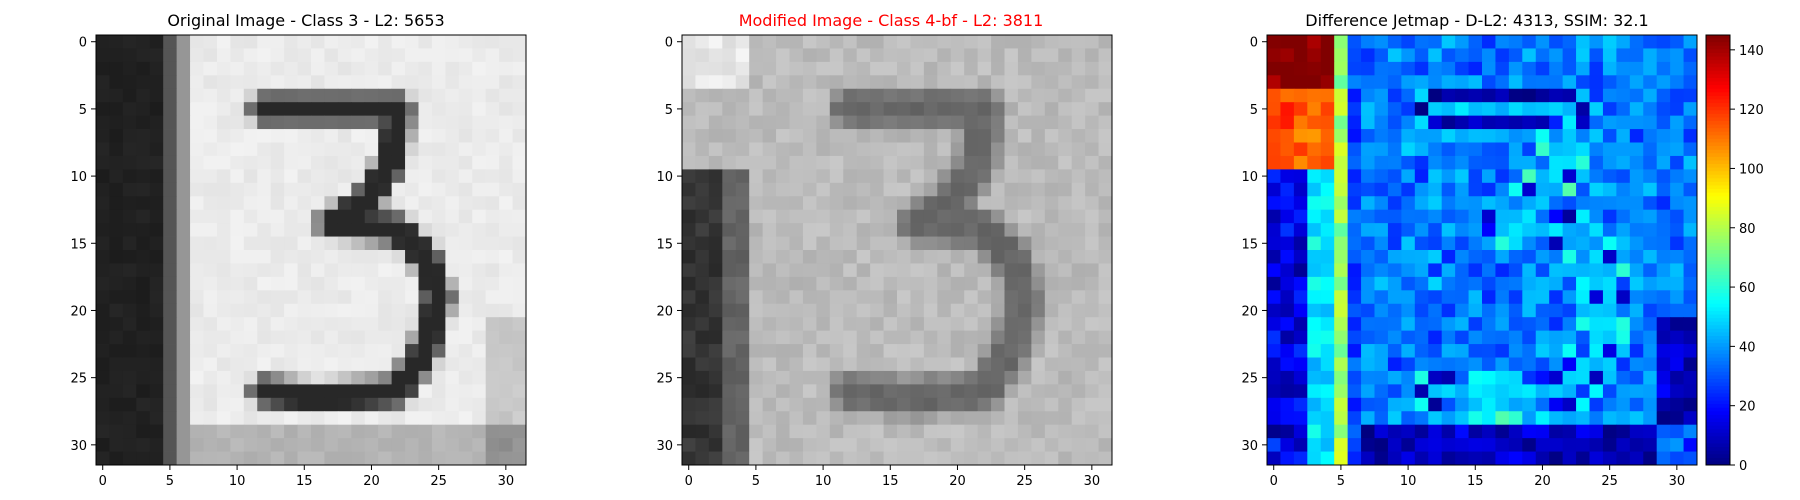 The height and width of the screenshot is (500, 1800). I want to click on colorbar-tick-label: 60, so click(1747, 288).